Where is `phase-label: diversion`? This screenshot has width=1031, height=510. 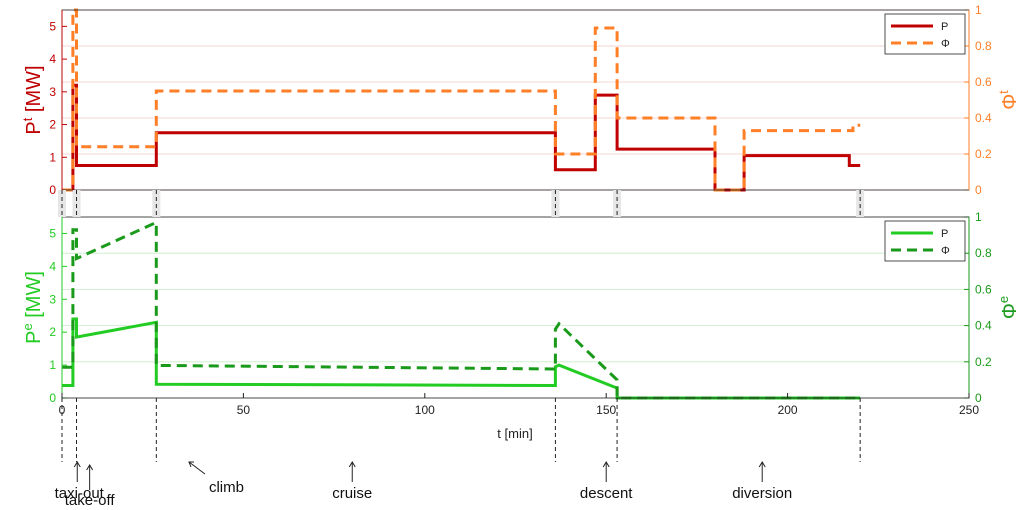
phase-label: diversion is located at coordinates (762, 493).